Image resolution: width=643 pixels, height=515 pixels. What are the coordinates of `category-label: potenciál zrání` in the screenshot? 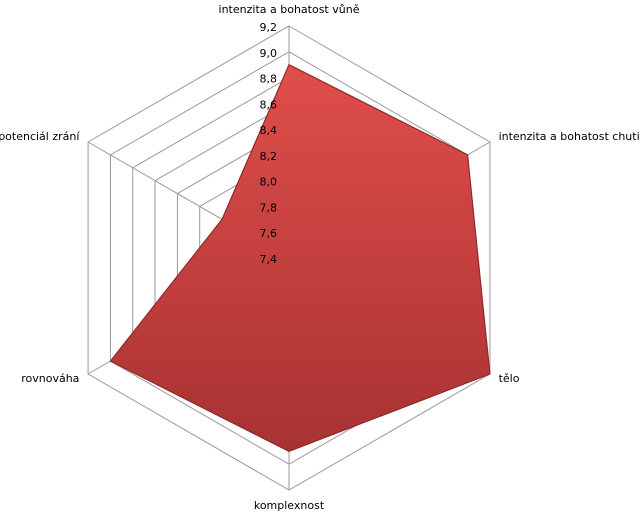 It's located at (40, 136).